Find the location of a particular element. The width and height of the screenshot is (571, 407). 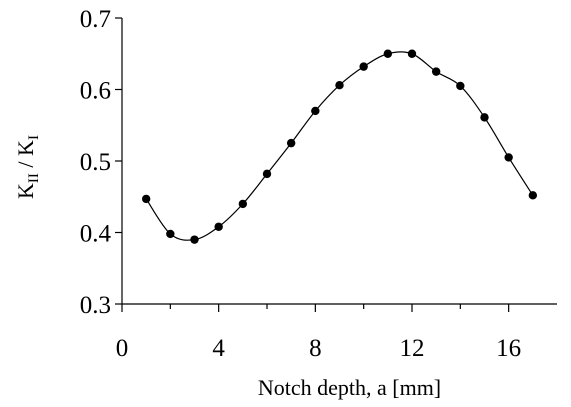

y-axis-title: KII / KI is located at coordinates (27, 167).